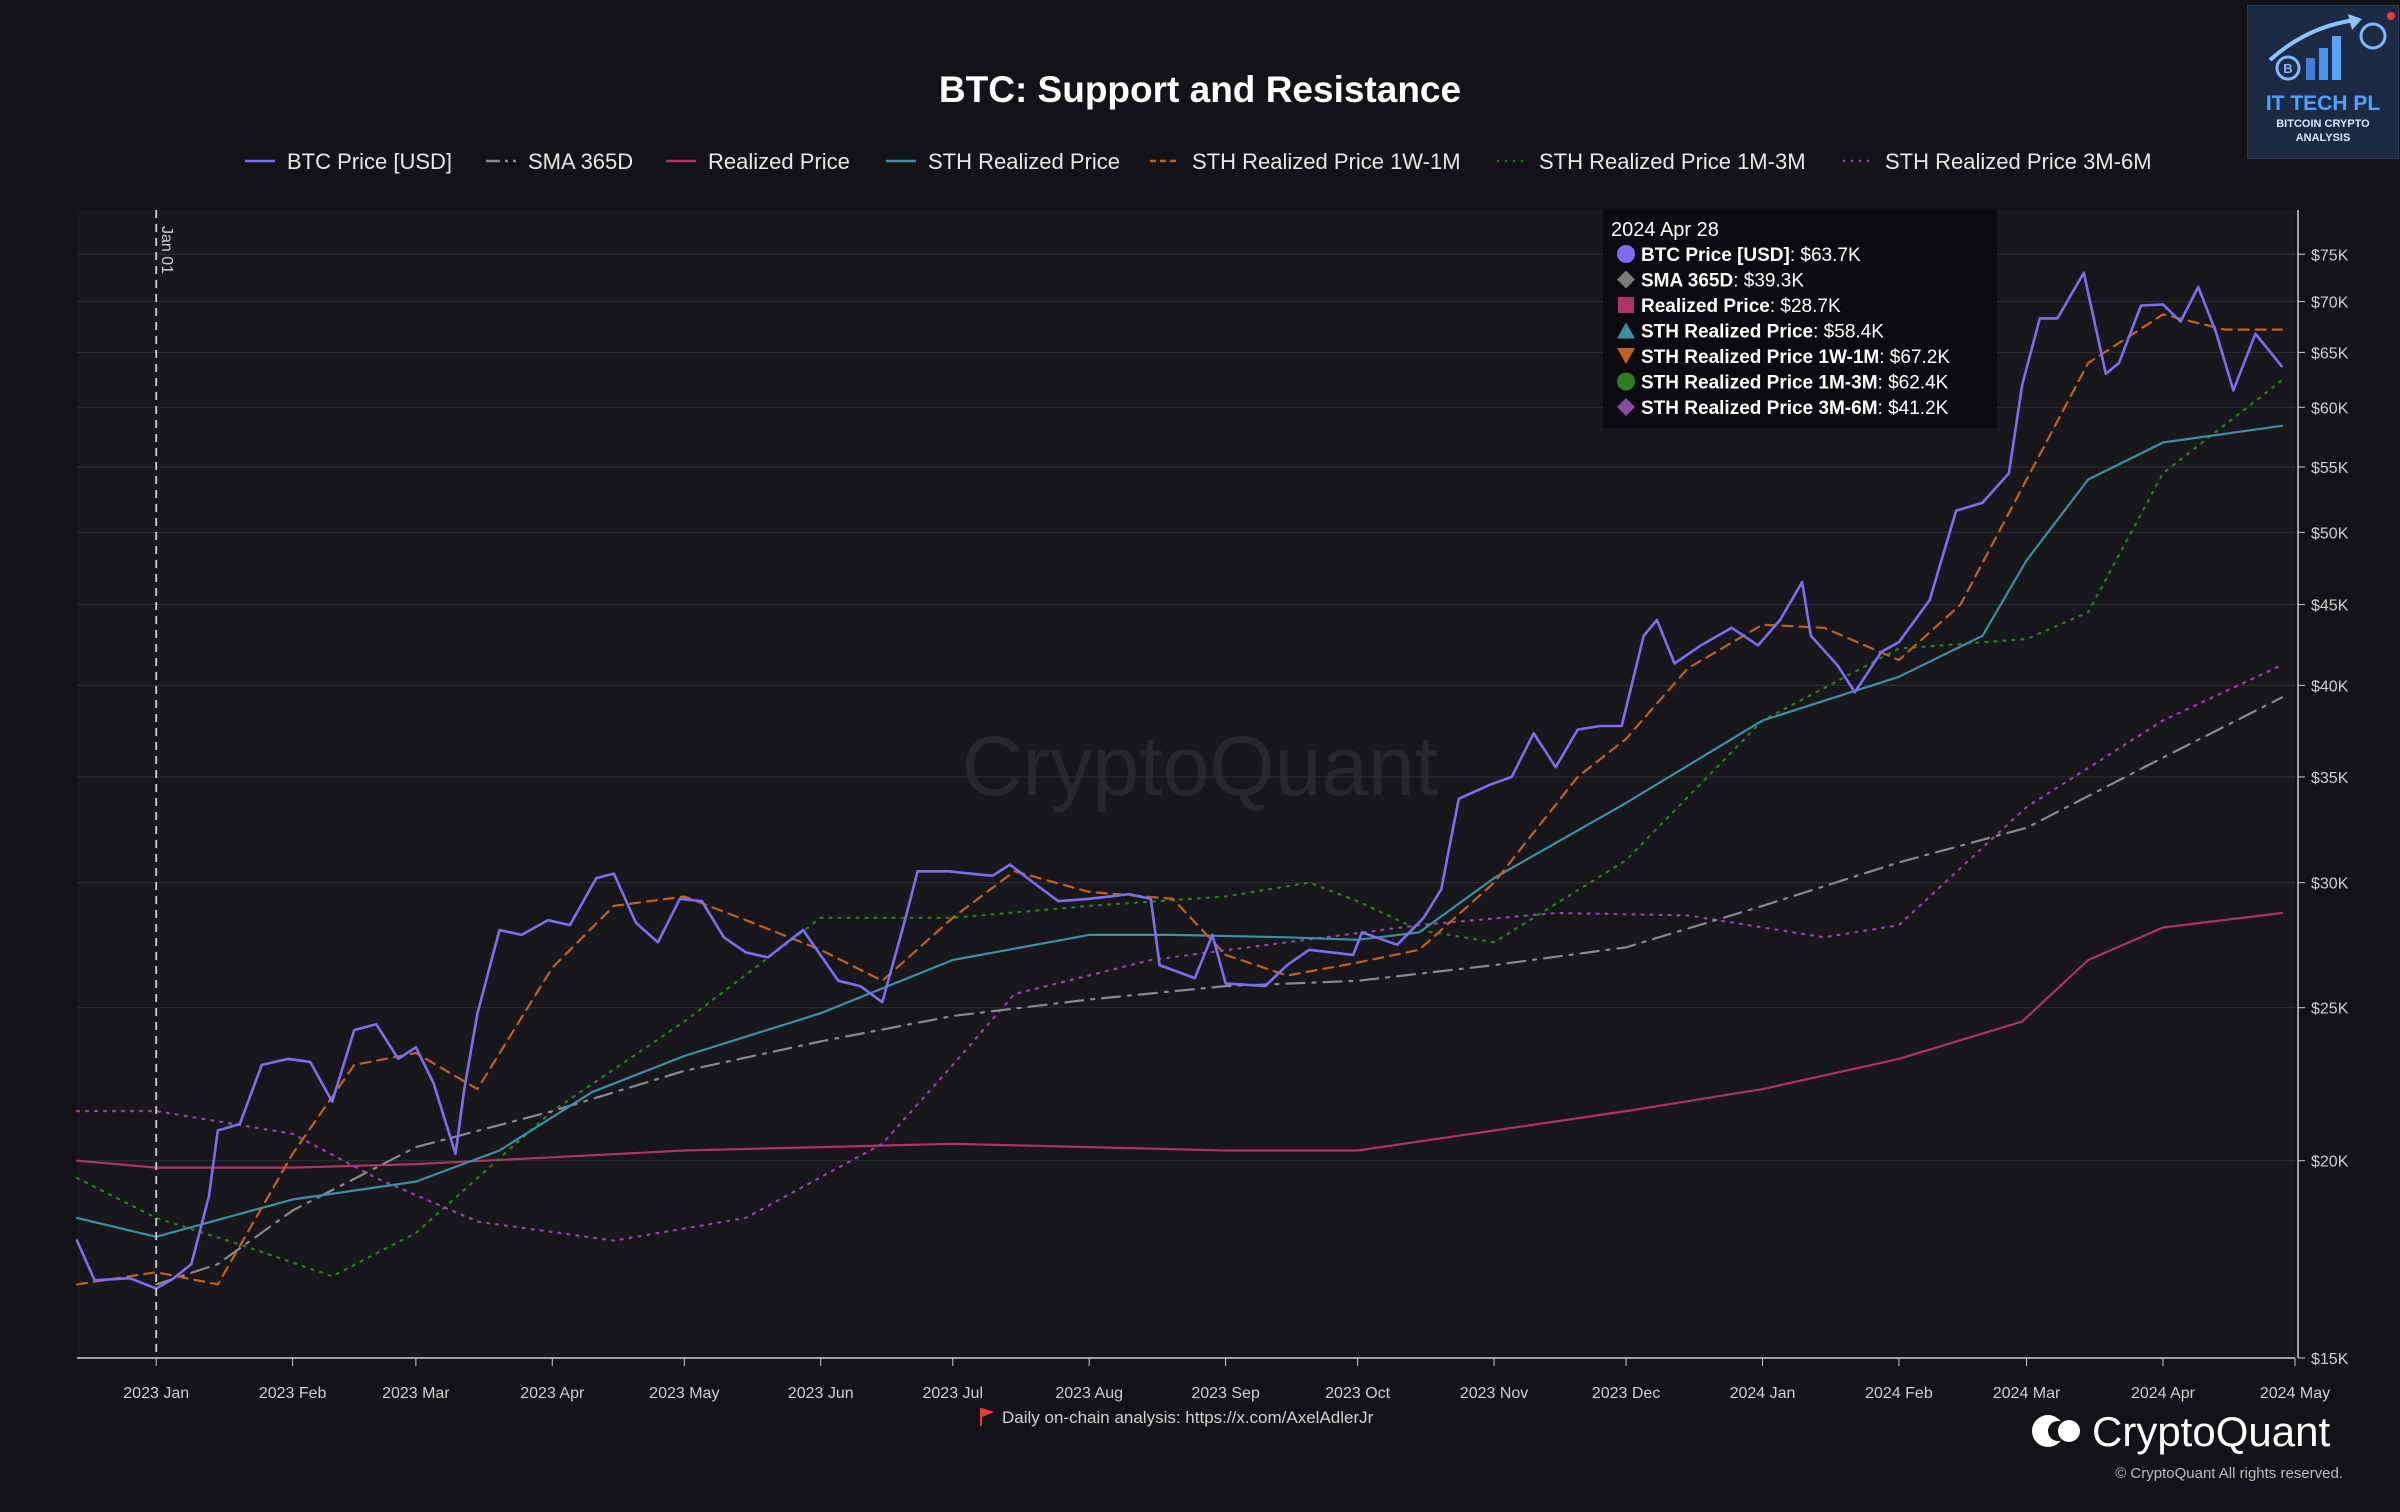 This screenshot has width=2400, height=1512. Describe the element at coordinates (2287, 68) in the screenshot. I see `svg-text: B` at that location.